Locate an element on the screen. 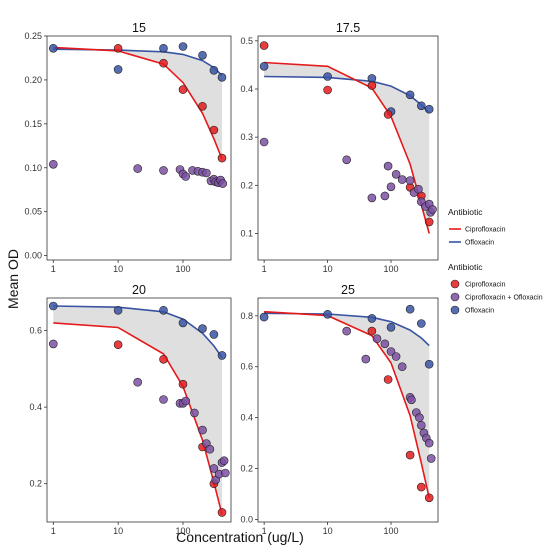 This screenshot has height=550, width=547. y-tick-label: 0.00 is located at coordinates (33, 256).